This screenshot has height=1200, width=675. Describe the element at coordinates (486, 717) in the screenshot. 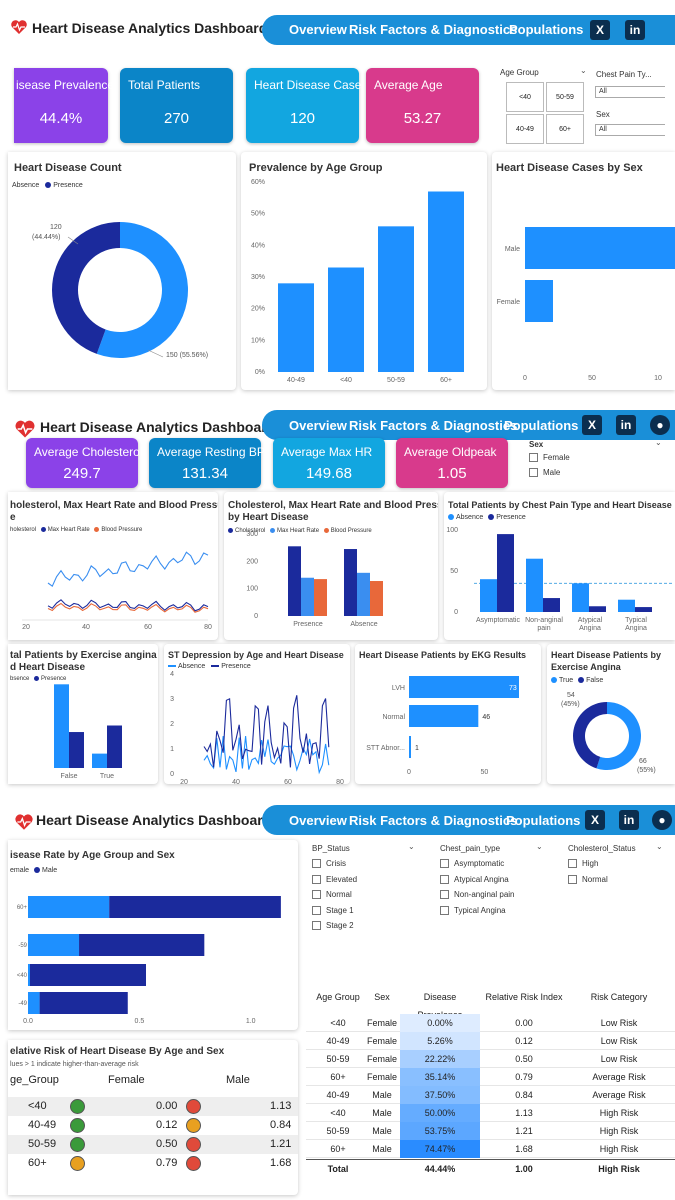

I see `data-label: 46` at that location.